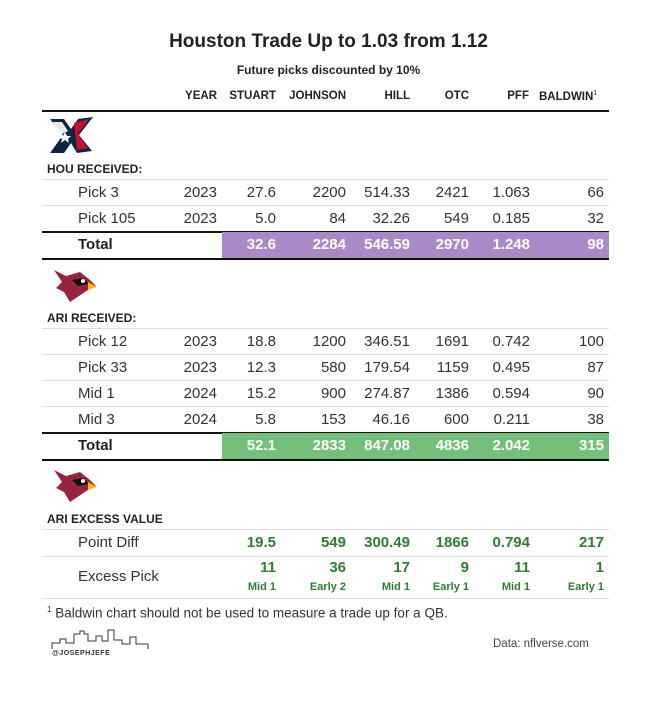 This screenshot has height=702, width=657. I want to click on col-header-year: YEAR, so click(201, 96).